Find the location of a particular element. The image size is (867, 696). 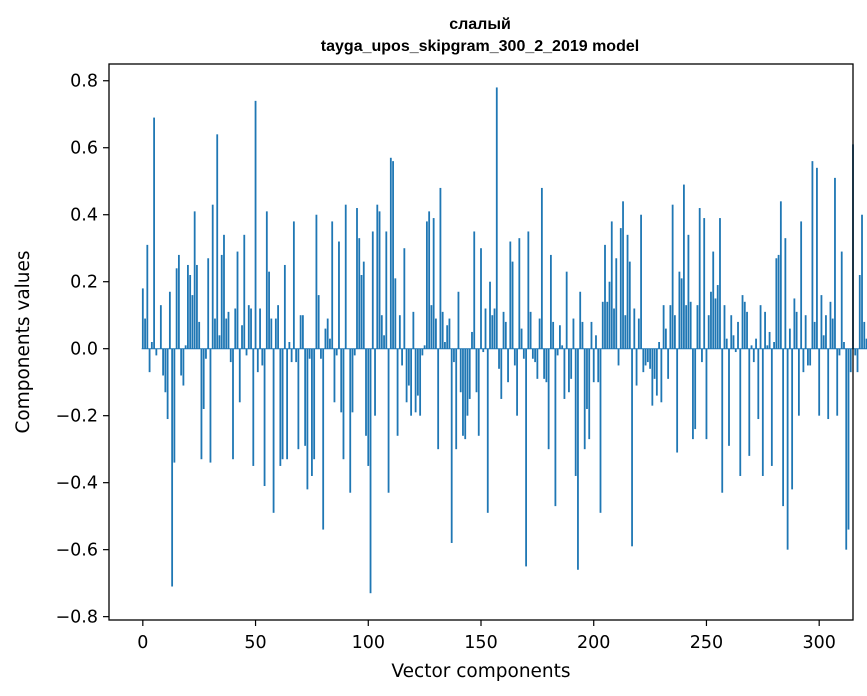

y-tick-label: −0.4 is located at coordinates (77, 484).